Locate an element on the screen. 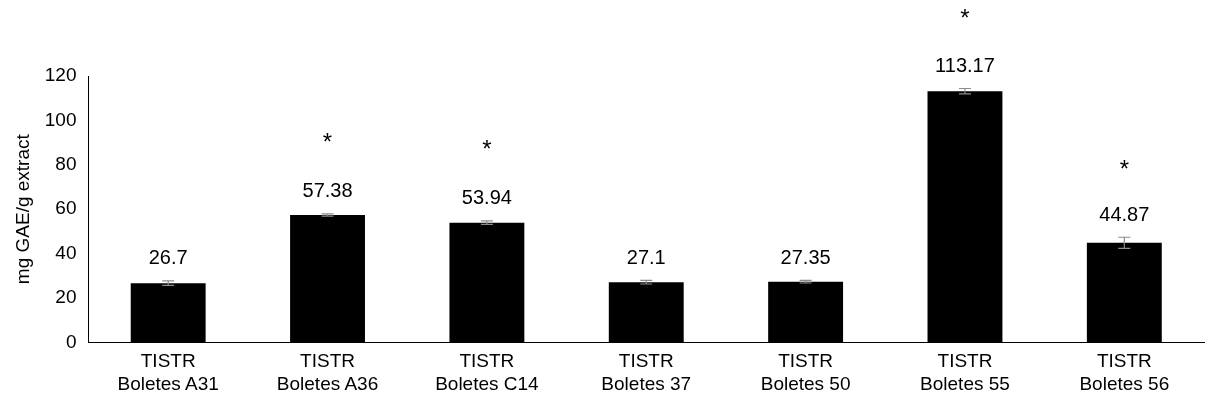  x-tick-label: TISTR Boletes 50 is located at coordinates (805, 372).